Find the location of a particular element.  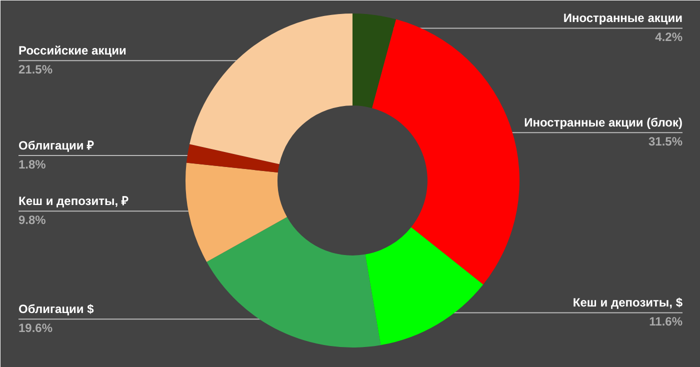

data-label: 9.8% is located at coordinates (32, 220).